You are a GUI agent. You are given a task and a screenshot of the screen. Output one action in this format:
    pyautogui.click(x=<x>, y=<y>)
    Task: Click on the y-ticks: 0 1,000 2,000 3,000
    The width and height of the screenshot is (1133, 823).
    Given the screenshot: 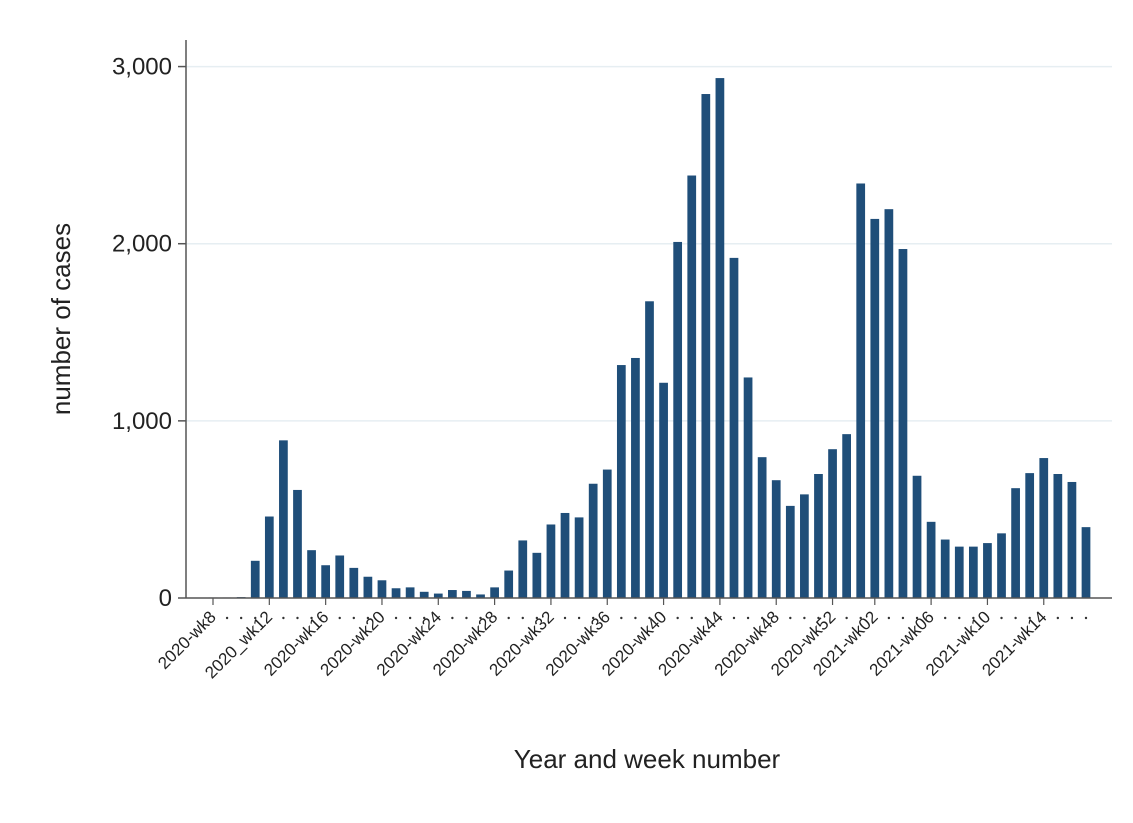 What is the action you would take?
    pyautogui.click(x=149, y=333)
    